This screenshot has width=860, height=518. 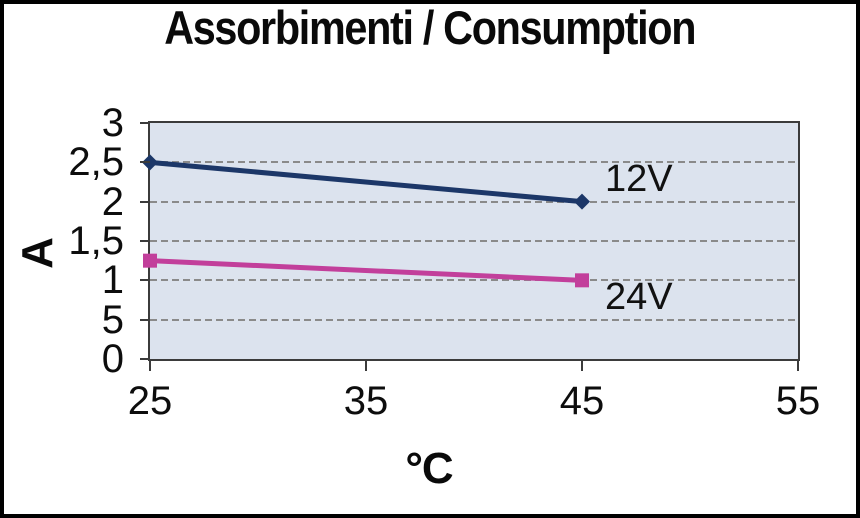 I want to click on x-tick-label: 55, so click(x=798, y=401).